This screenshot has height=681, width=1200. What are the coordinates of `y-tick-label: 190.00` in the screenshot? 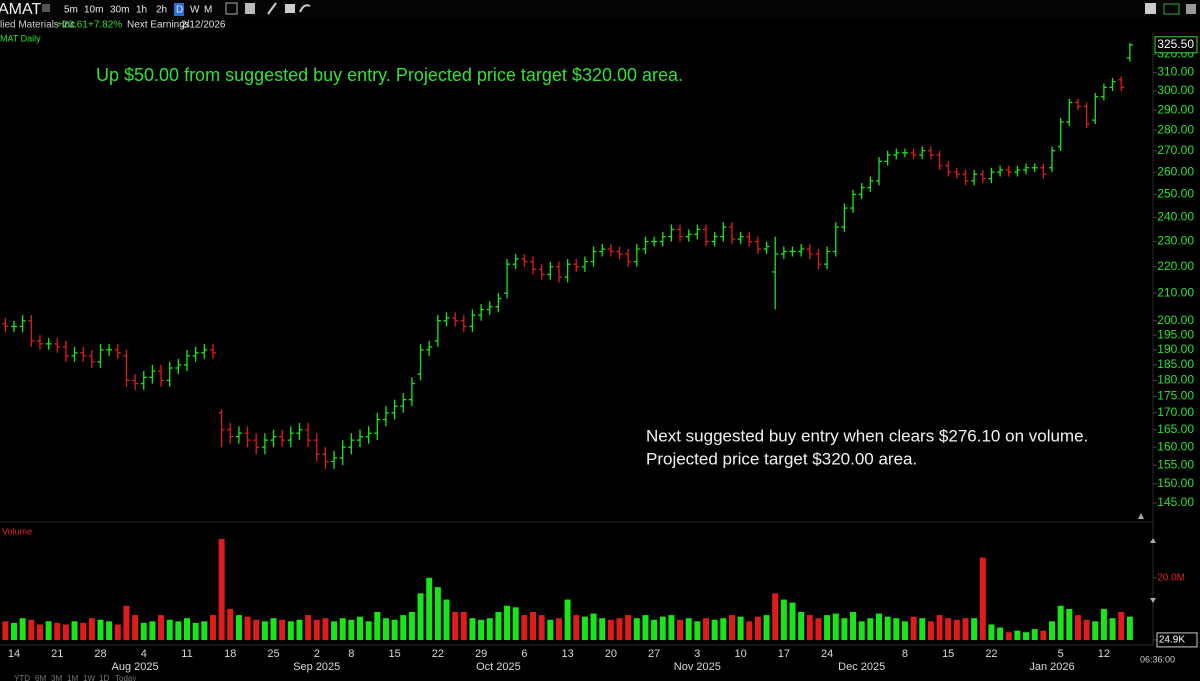 It's located at (1175, 349).